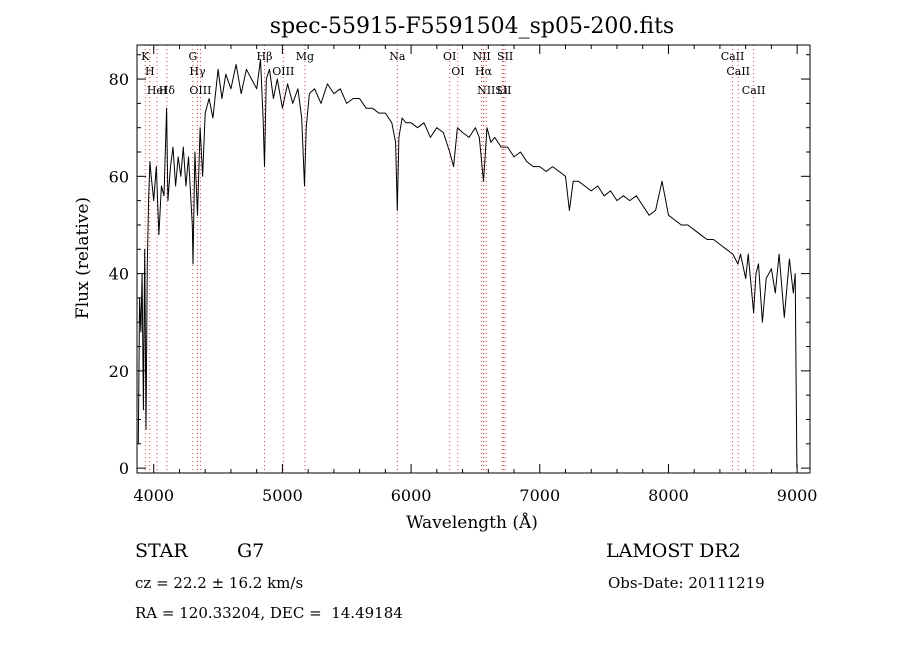 The width and height of the screenshot is (900, 650). I want to click on spectral-line-label: Hδ, so click(167, 90).